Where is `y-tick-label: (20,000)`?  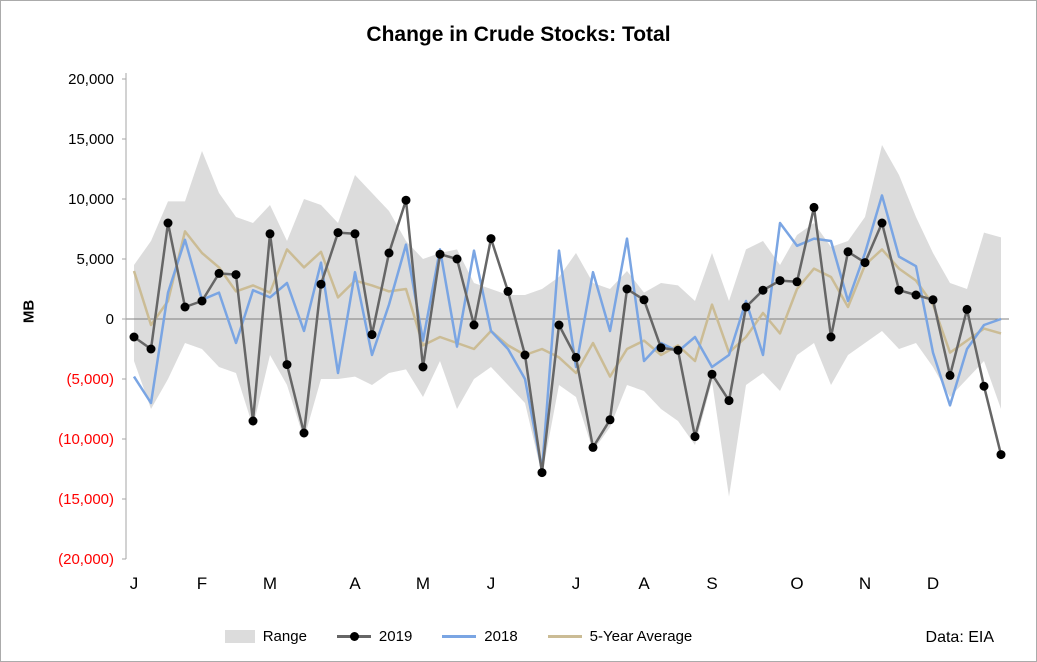
y-tick-label: (20,000) is located at coordinates (86, 559).